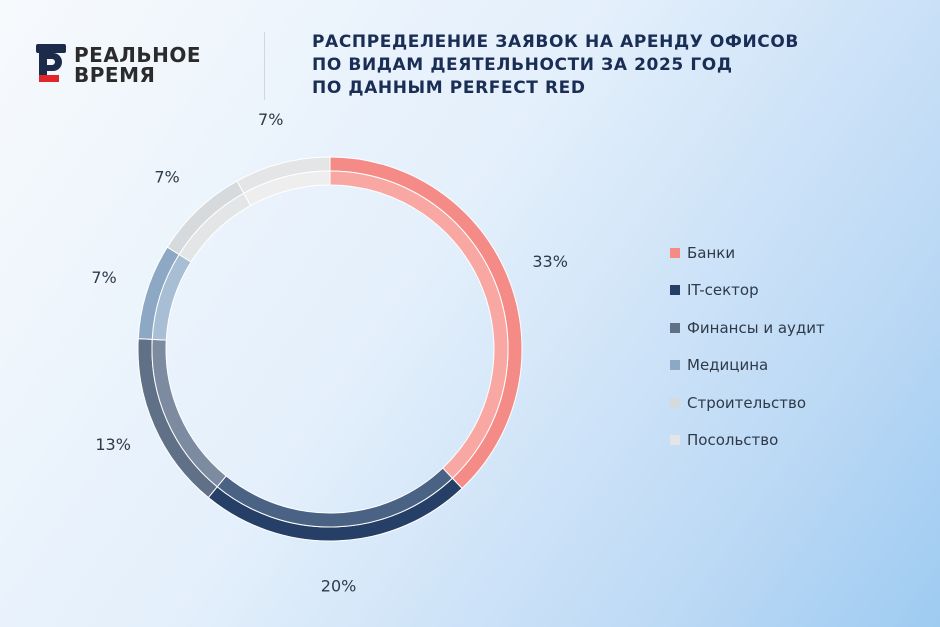 This screenshot has width=940, height=627. What do you see at coordinates (166, 176) in the screenshot?
I see `data-label-5: 7%` at bounding box center [166, 176].